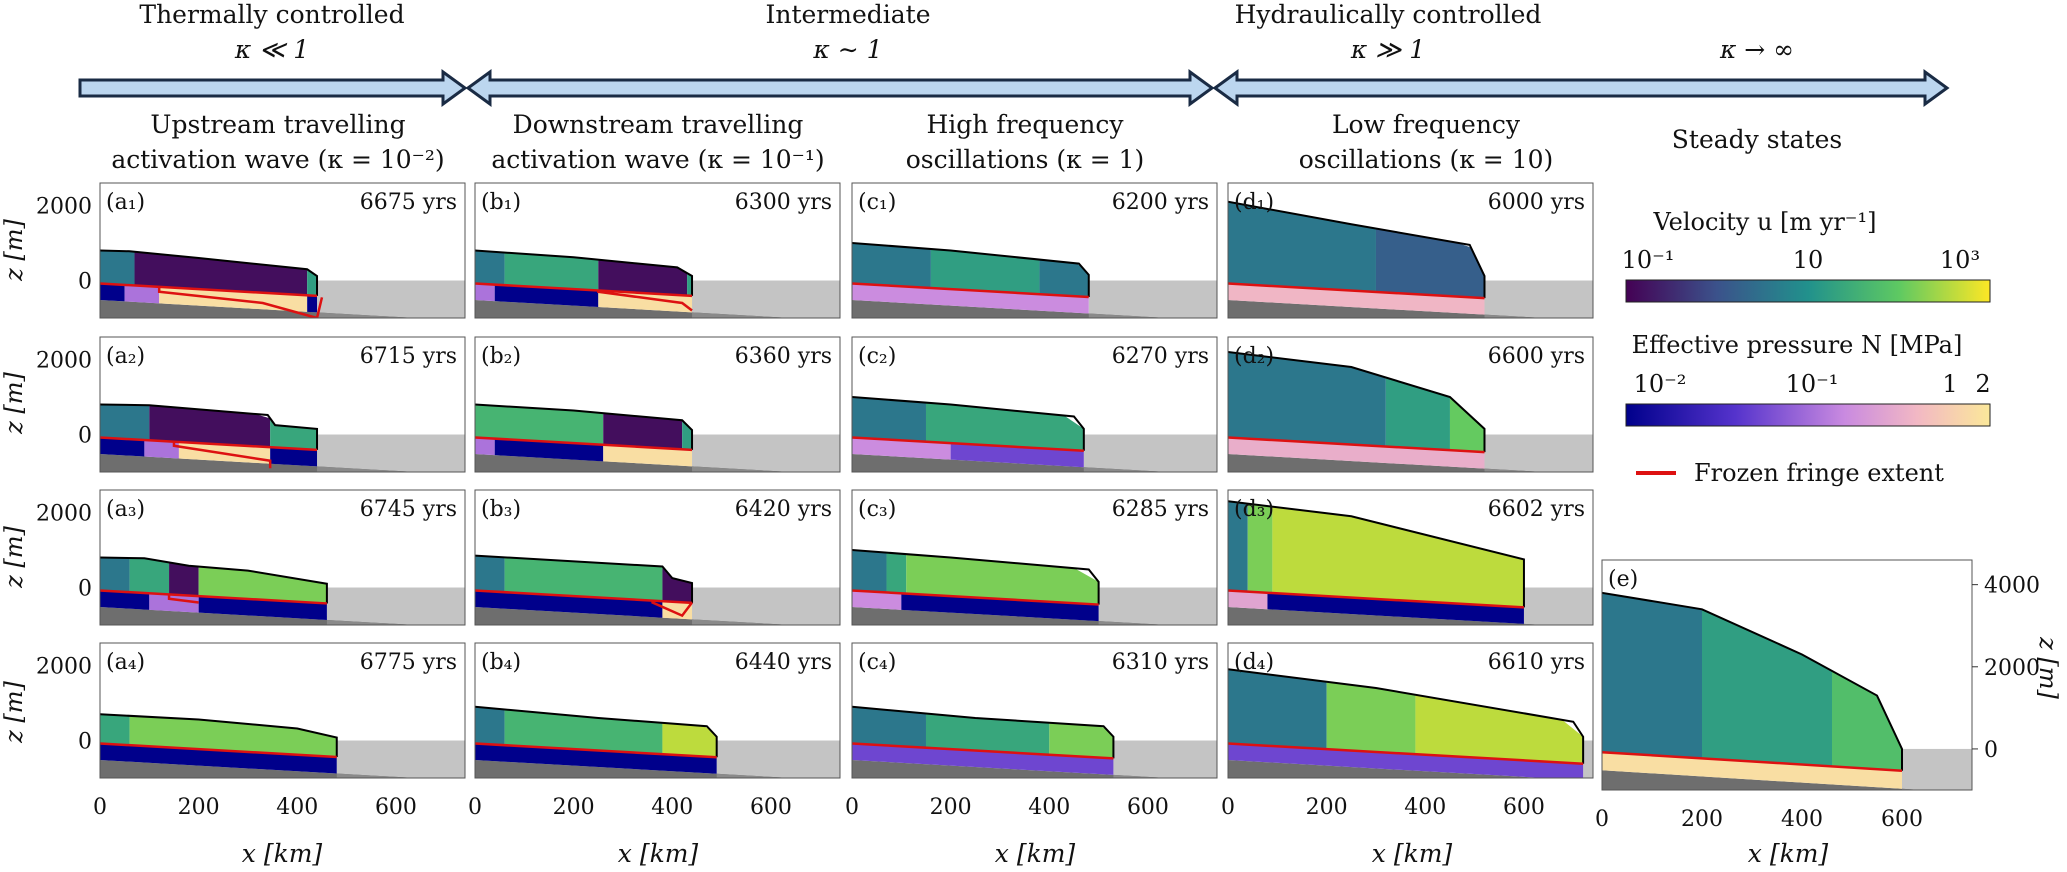  What do you see at coordinates (1160, 662) in the screenshot?
I see `panel-time: 6310 yrs` at bounding box center [1160, 662].